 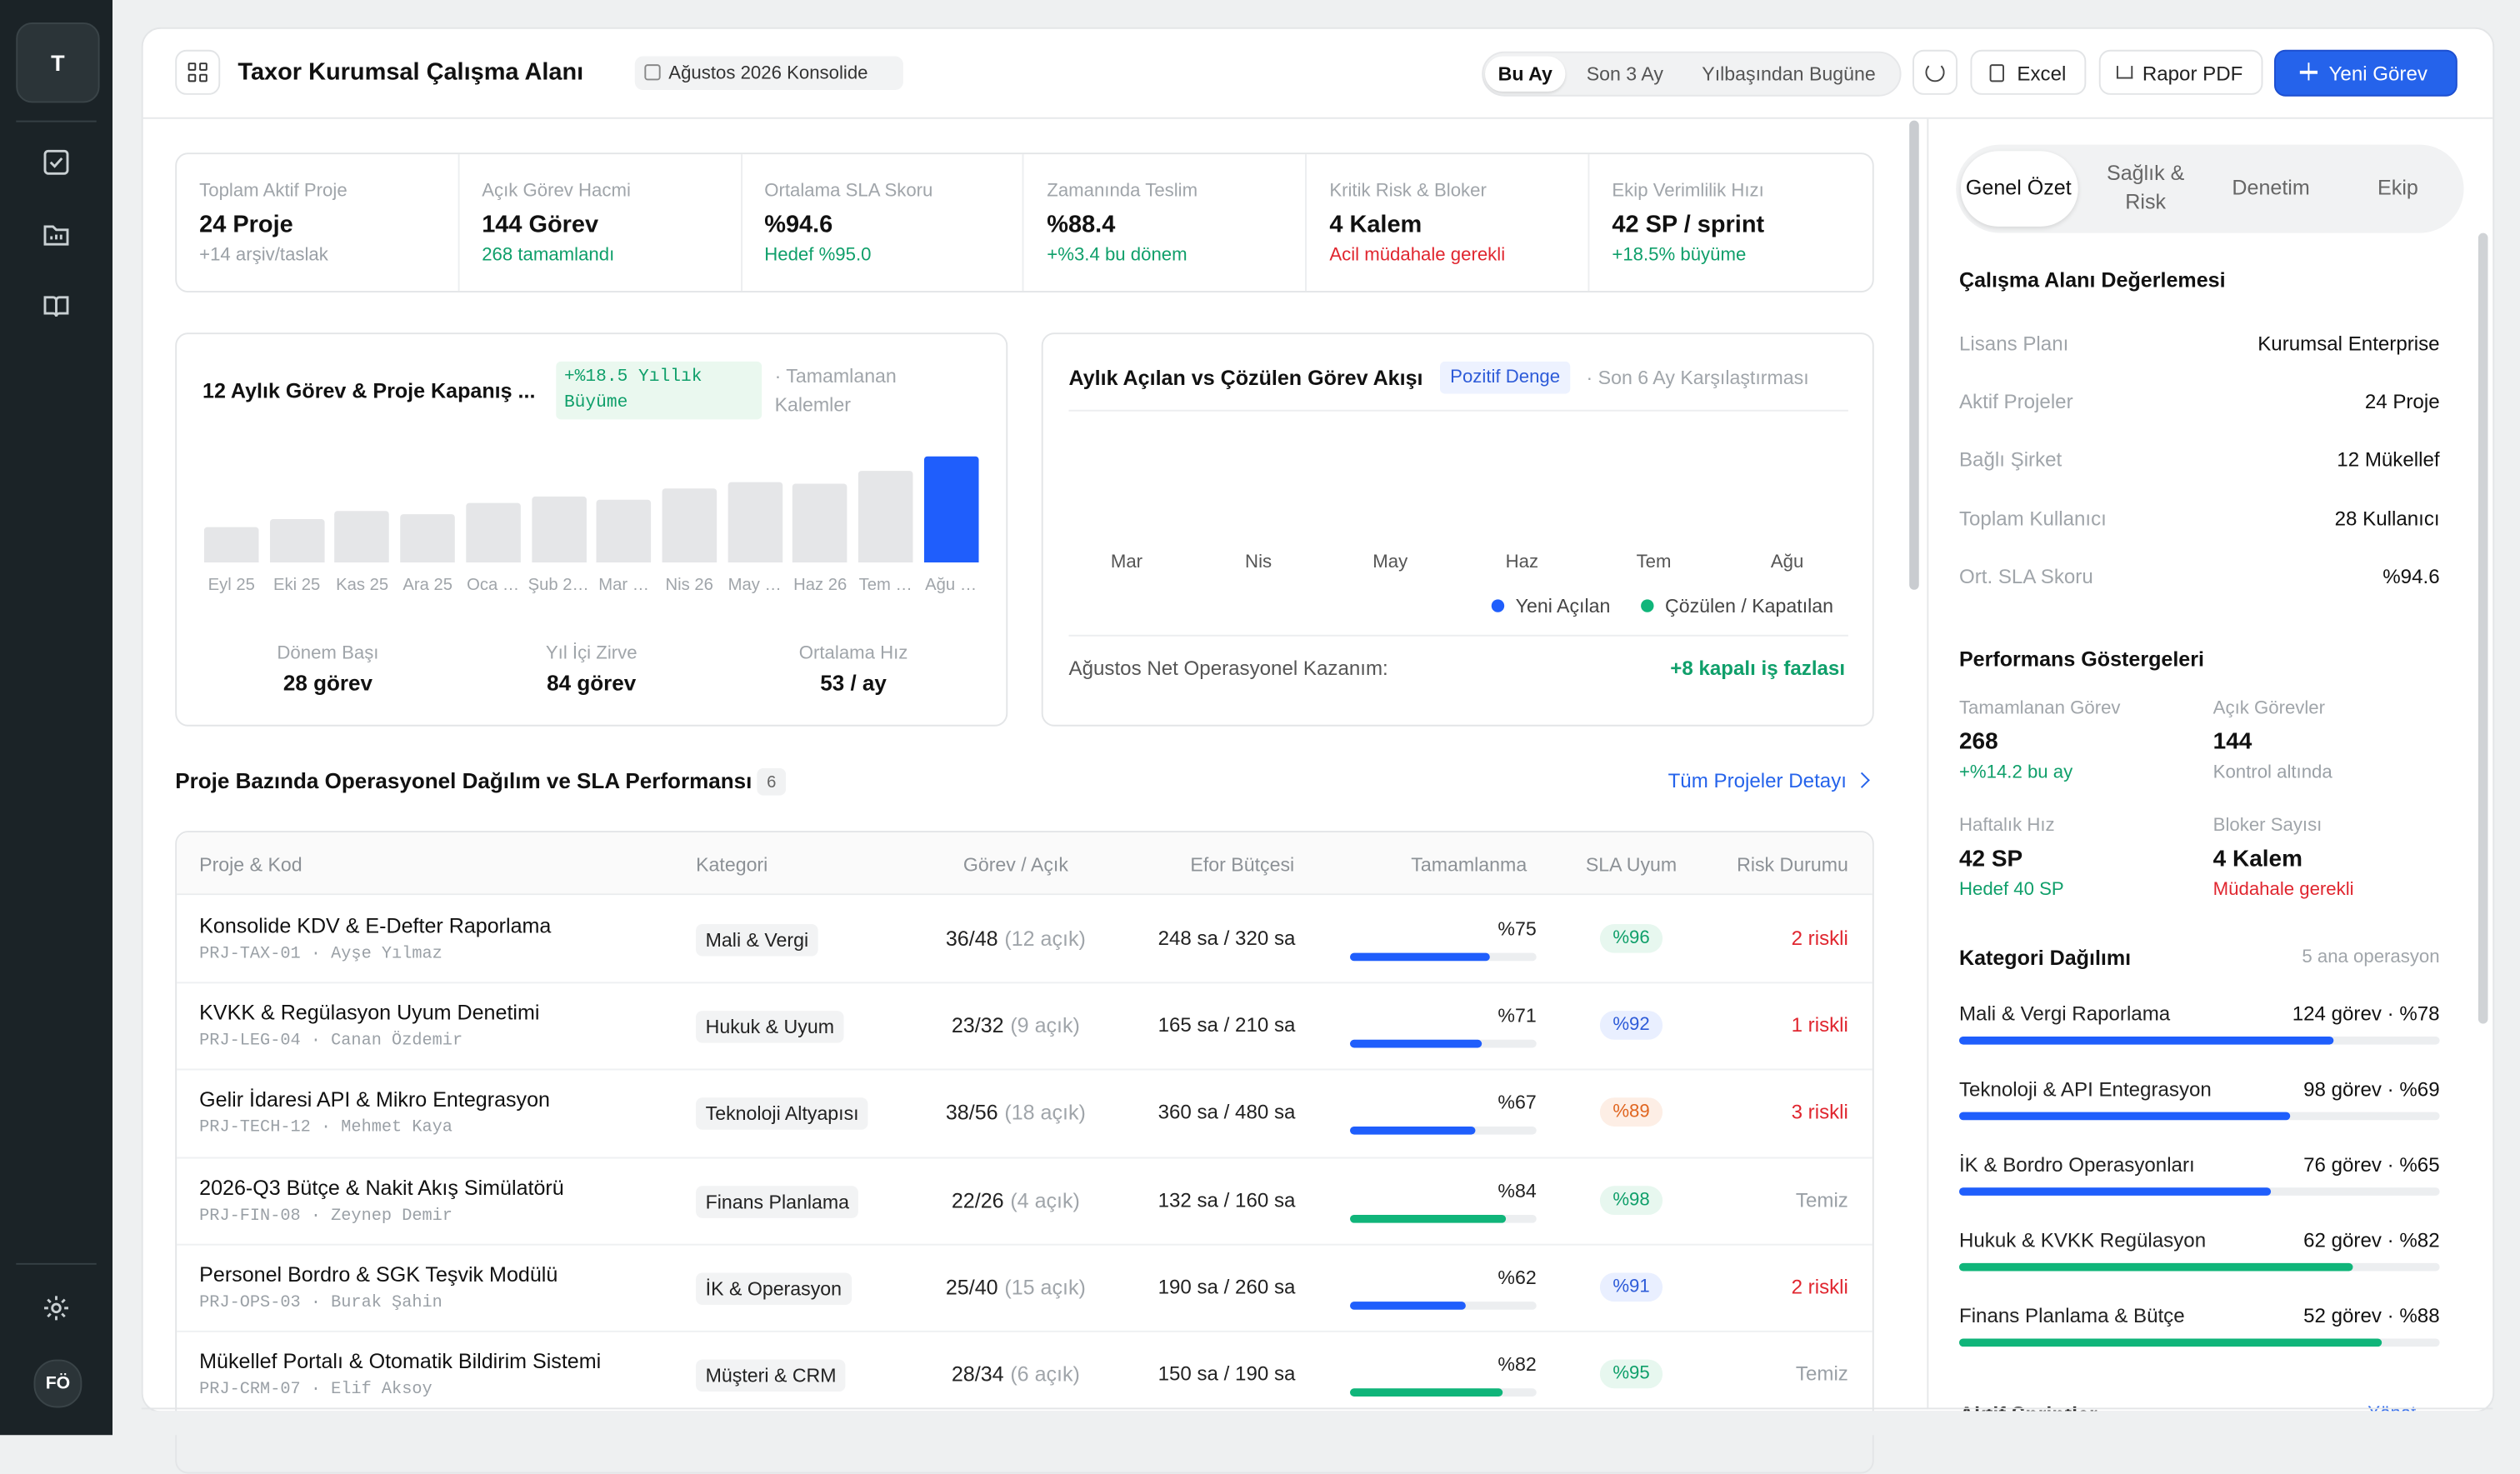 I want to click on kpi-label: Ekip Verimlilik Hızı, so click(x=1688, y=191).